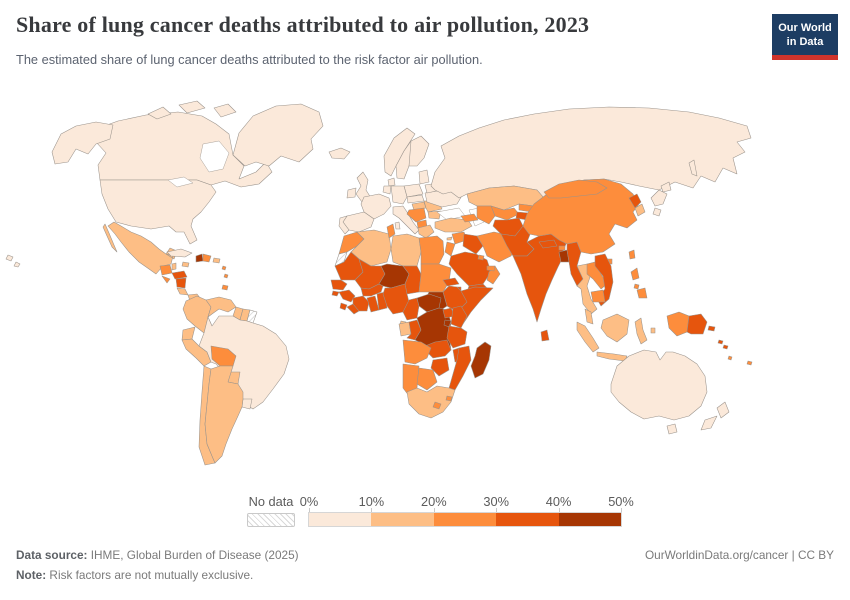 Image resolution: width=850 pixels, height=600 pixels. Describe the element at coordinates (376, 206) in the screenshot. I see `country-france` at that location.